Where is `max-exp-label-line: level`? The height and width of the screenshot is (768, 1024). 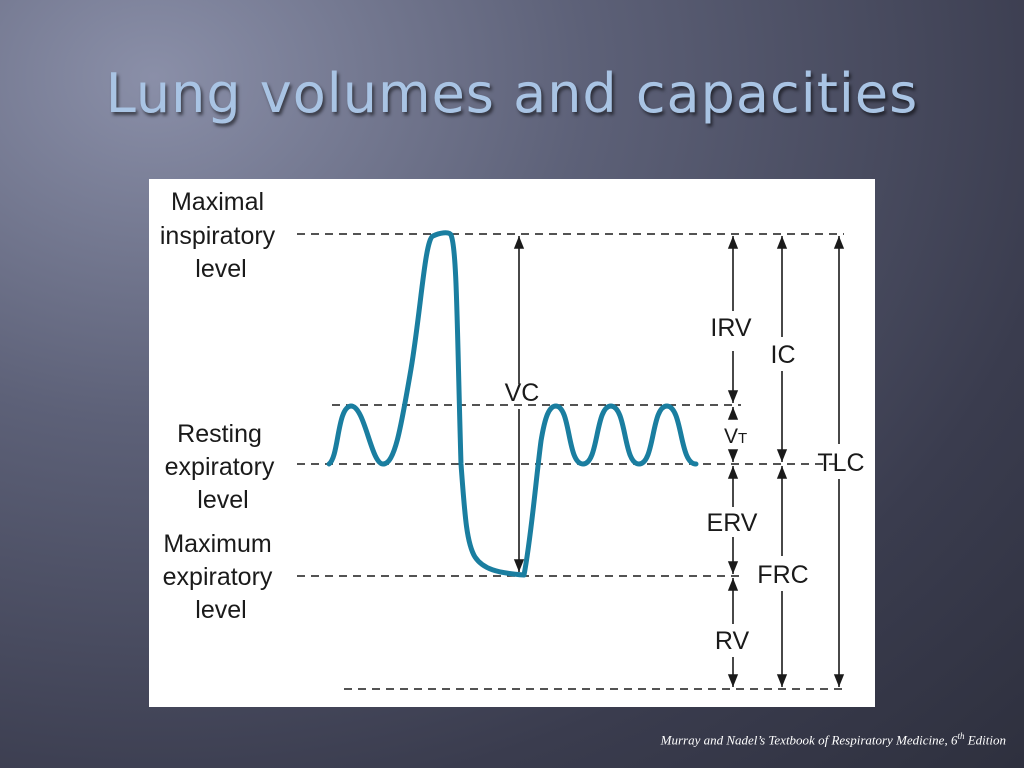
max-exp-label-line: level is located at coordinates (220, 610).